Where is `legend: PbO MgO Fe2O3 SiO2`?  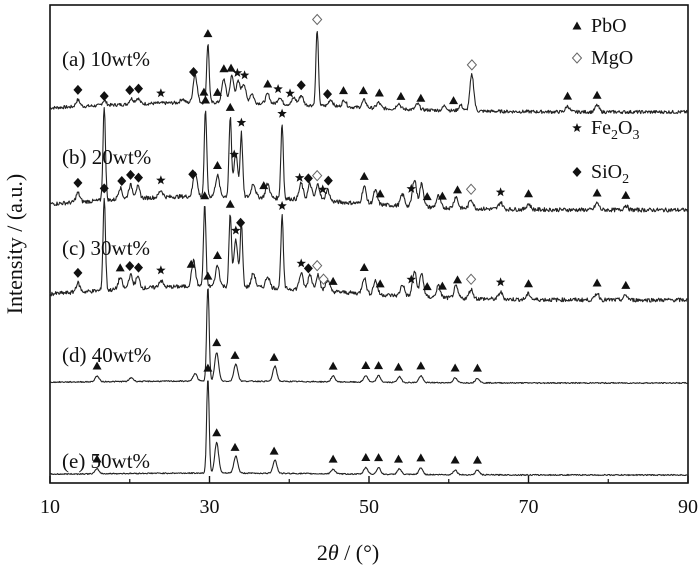
legend: PbO MgO Fe2O3 SiO2 is located at coordinates (605, 101).